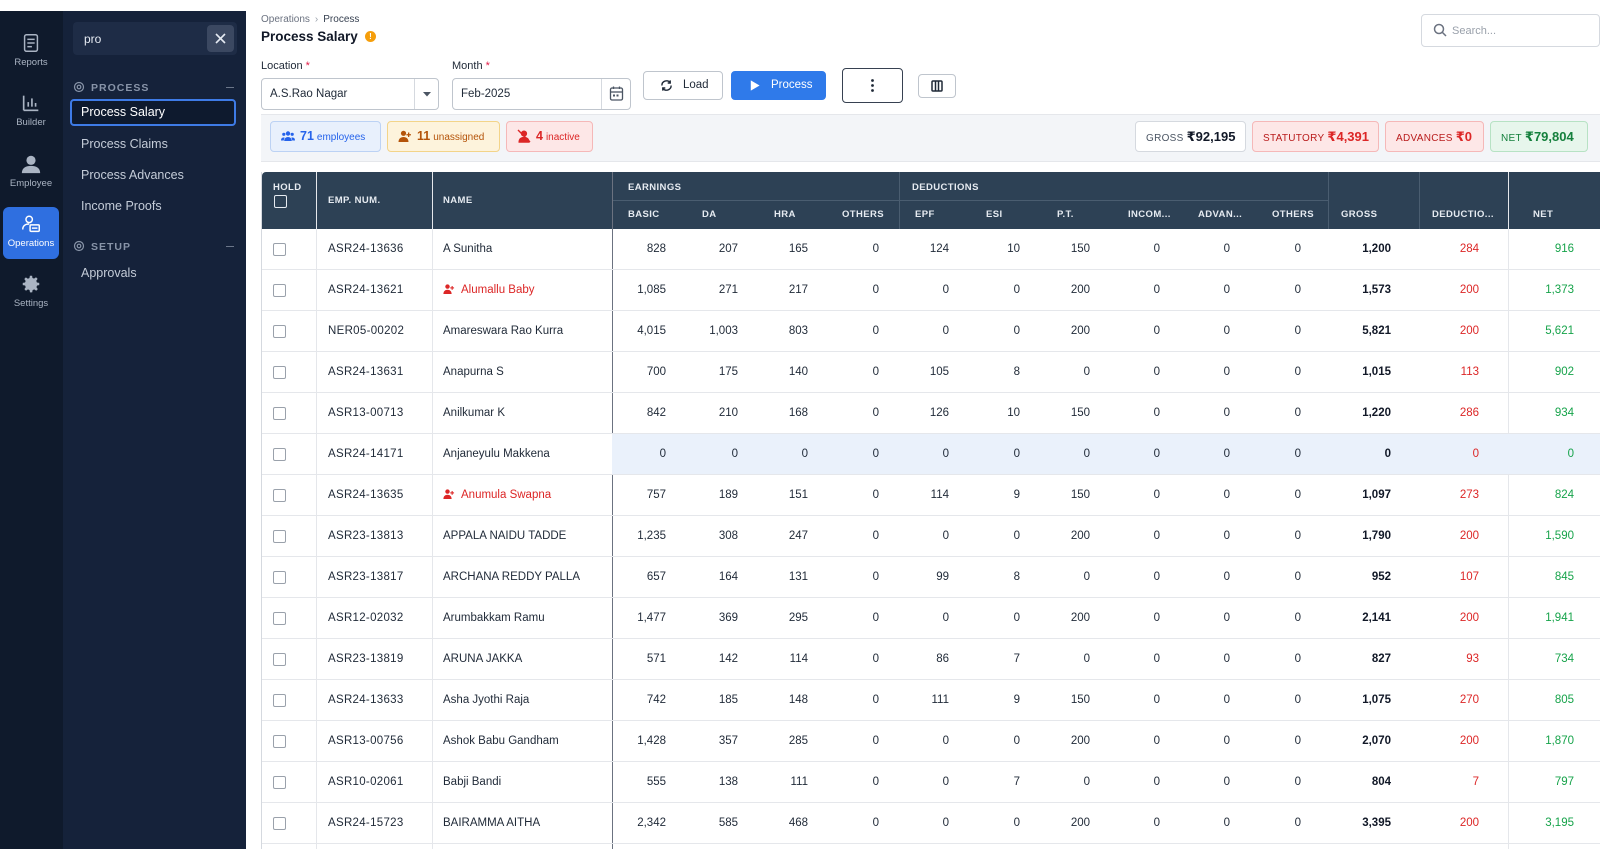 Image resolution: width=1600 pixels, height=849 pixels. I want to click on rail-item-reports: Reports, so click(31, 52).